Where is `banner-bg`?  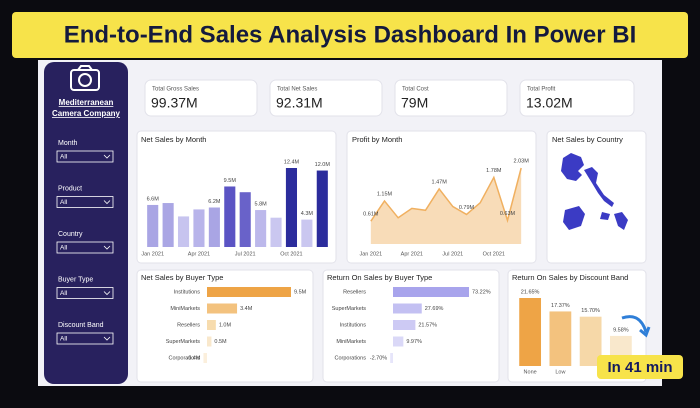
banner-bg is located at coordinates (350, 35).